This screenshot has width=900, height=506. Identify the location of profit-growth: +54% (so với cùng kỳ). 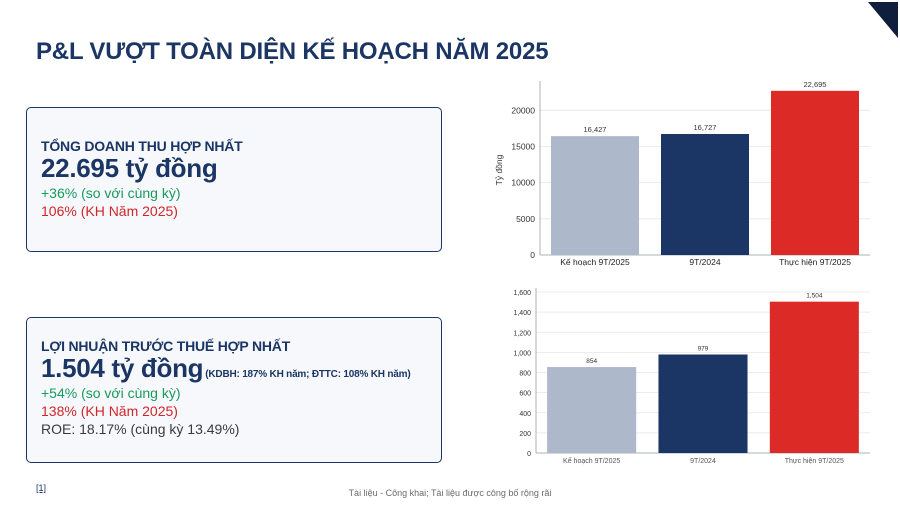
(111, 392).